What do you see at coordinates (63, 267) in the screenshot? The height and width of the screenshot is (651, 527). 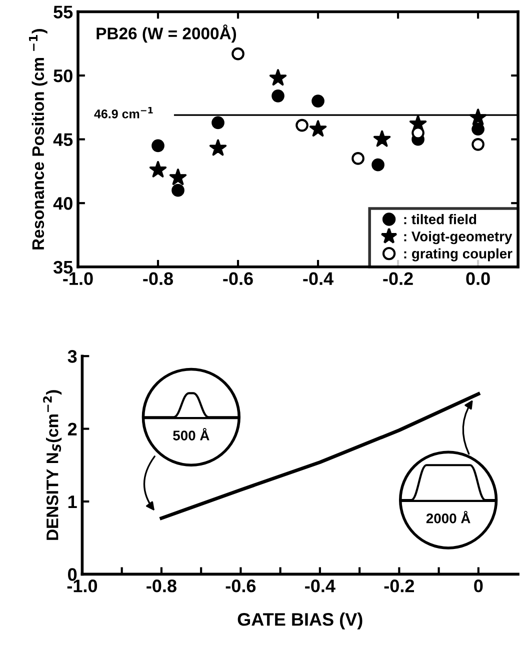 I see `y-tick-label: 35` at bounding box center [63, 267].